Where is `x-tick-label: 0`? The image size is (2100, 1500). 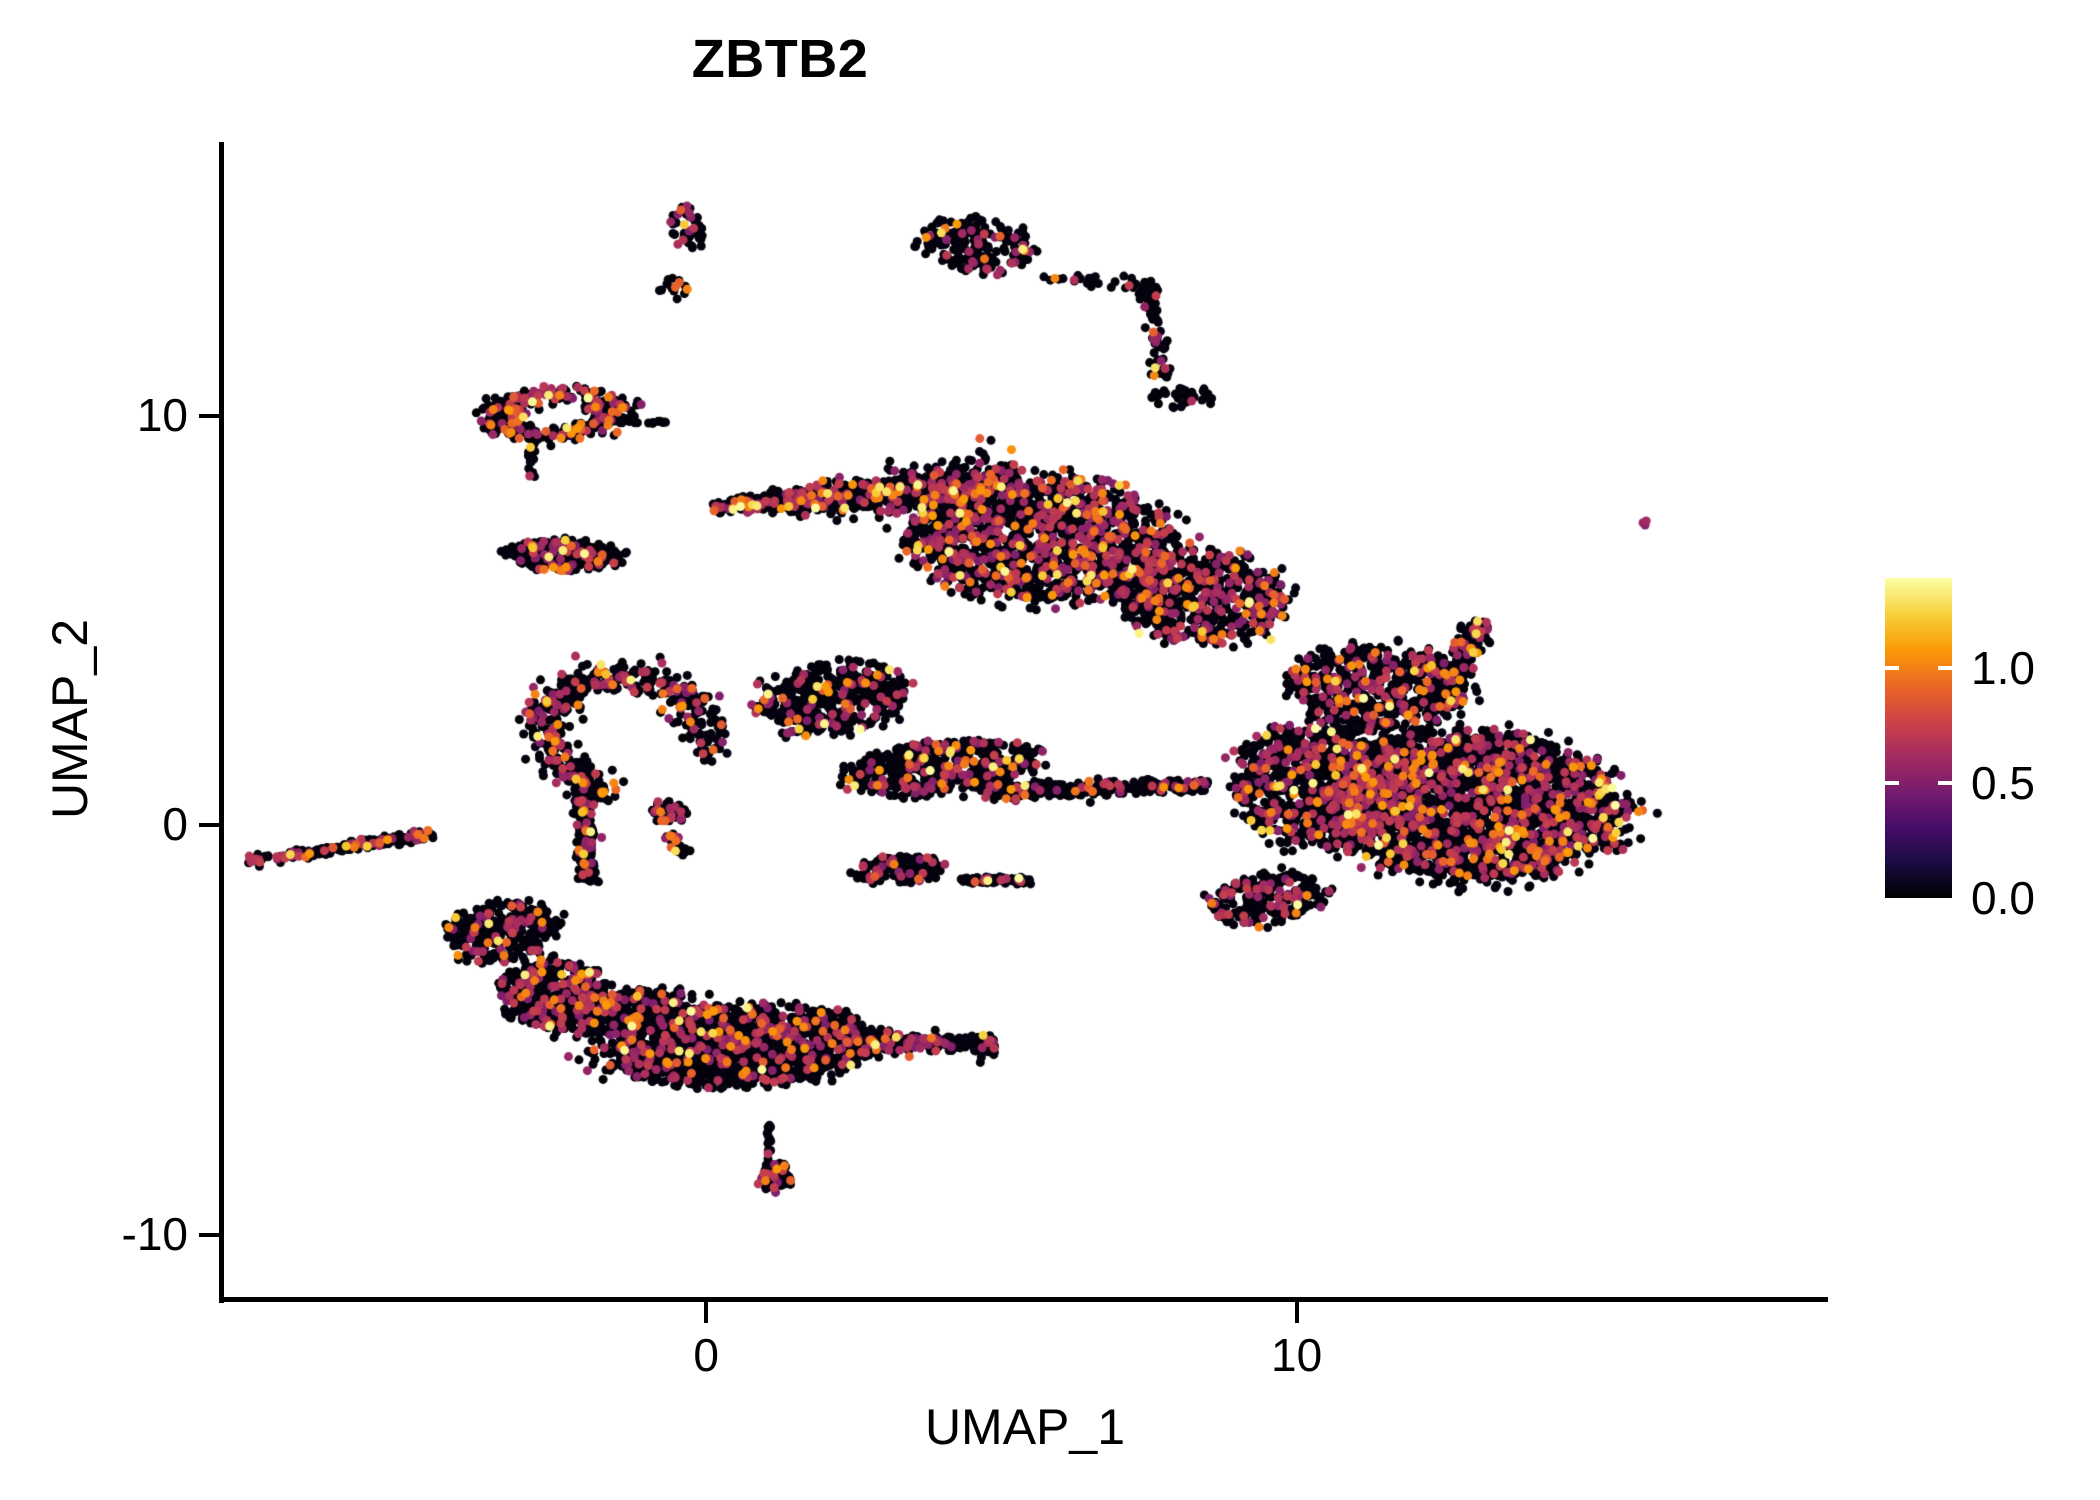 x-tick-label: 0 is located at coordinates (706, 1355).